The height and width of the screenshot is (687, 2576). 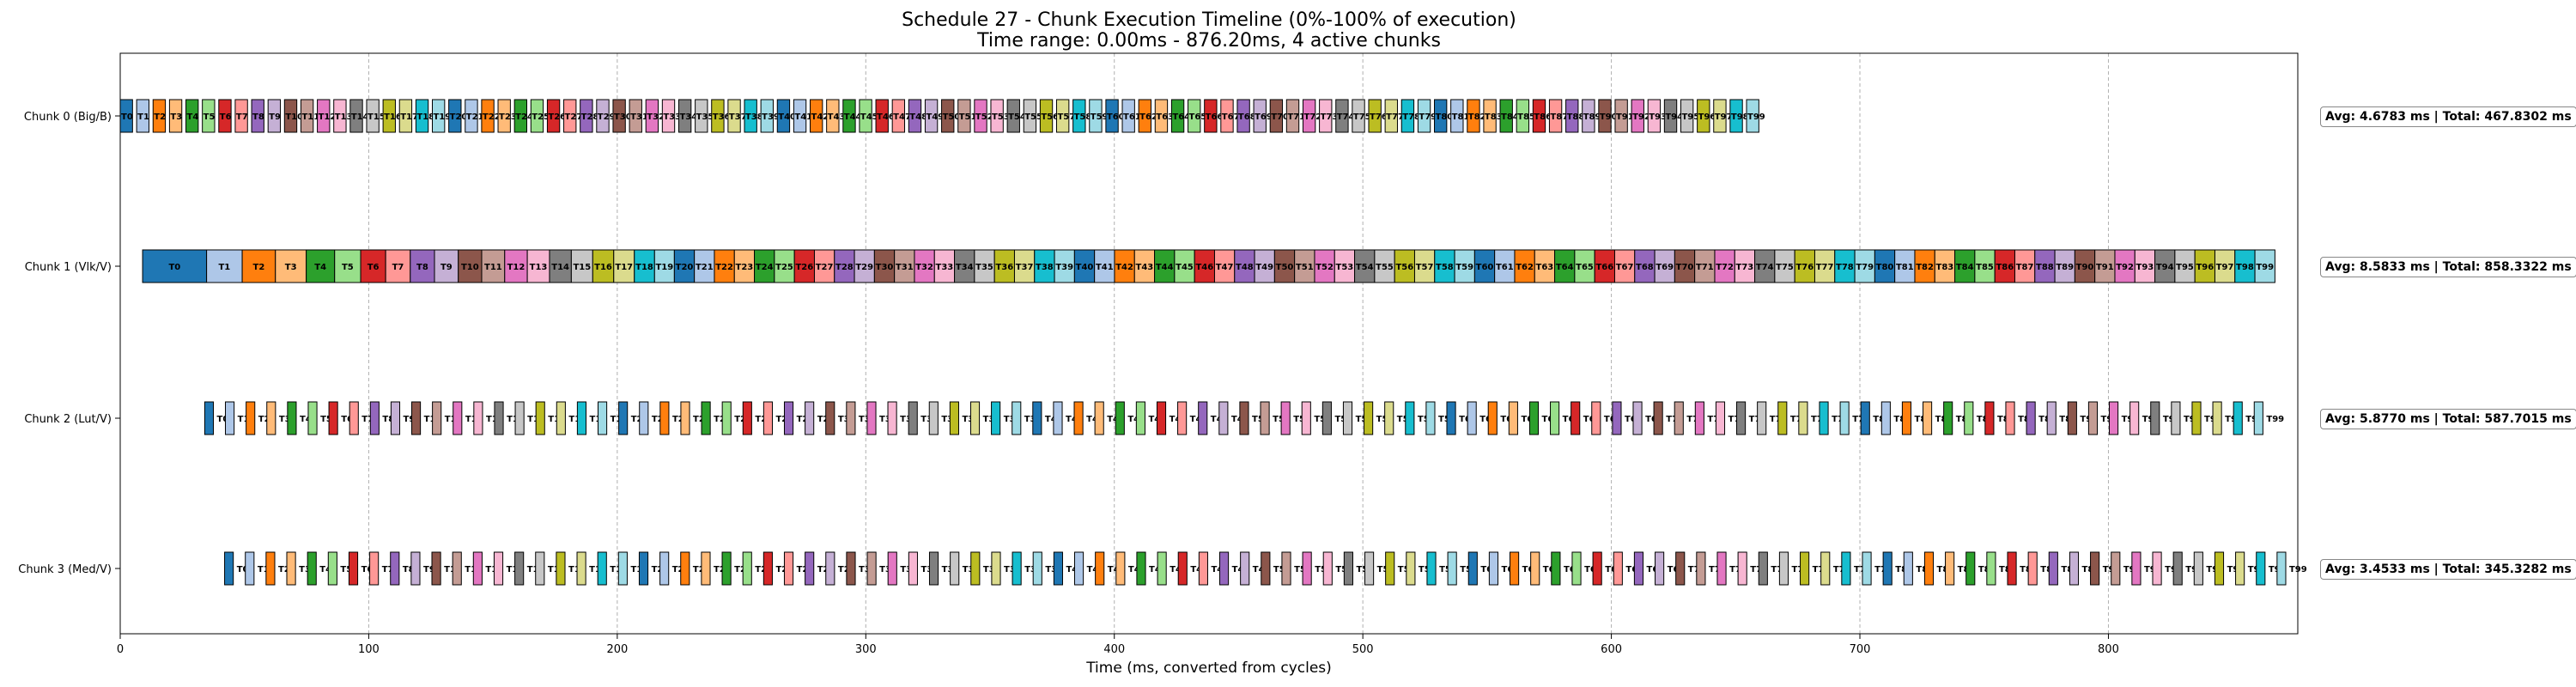 What do you see at coordinates (866, 649) in the screenshot?
I see `x-tick-label: 300` at bounding box center [866, 649].